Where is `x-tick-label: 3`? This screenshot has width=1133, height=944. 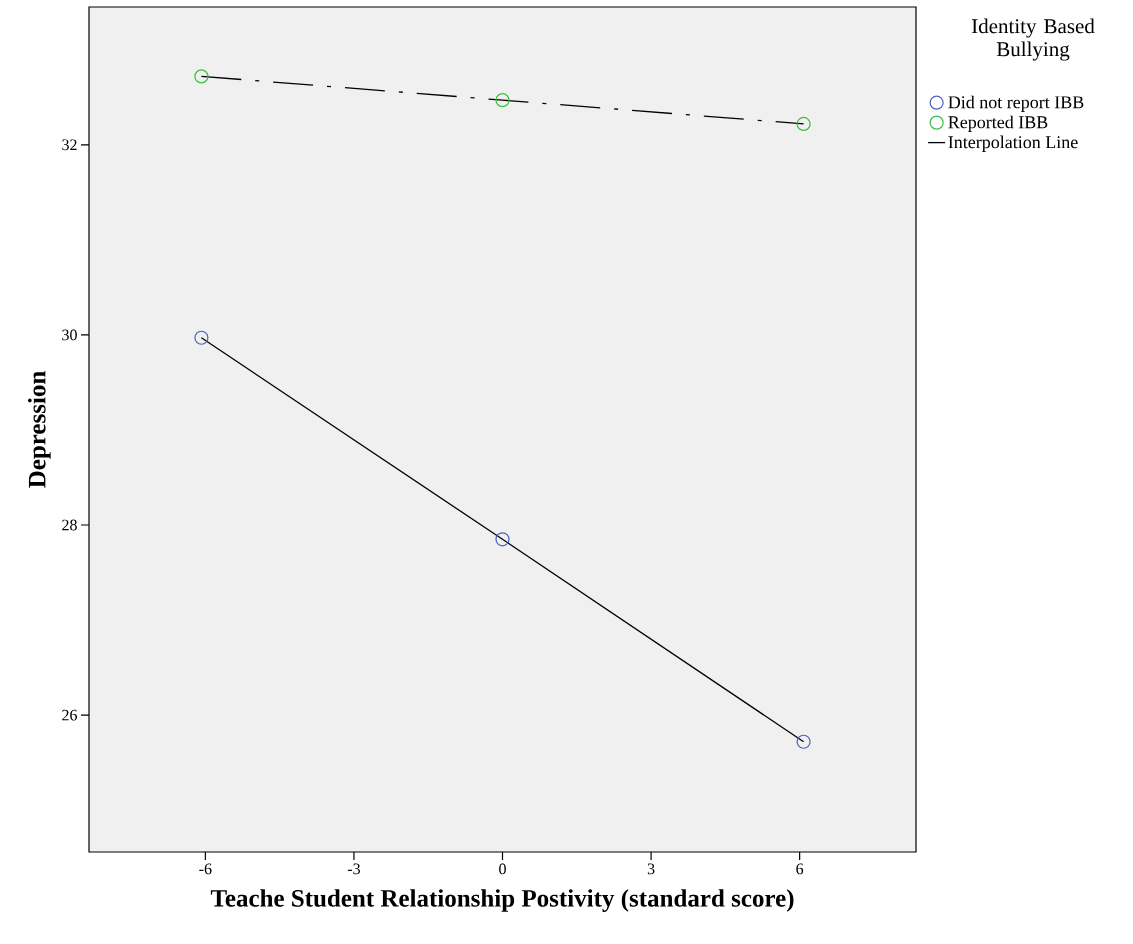
x-tick-label: 3 is located at coordinates (651, 869).